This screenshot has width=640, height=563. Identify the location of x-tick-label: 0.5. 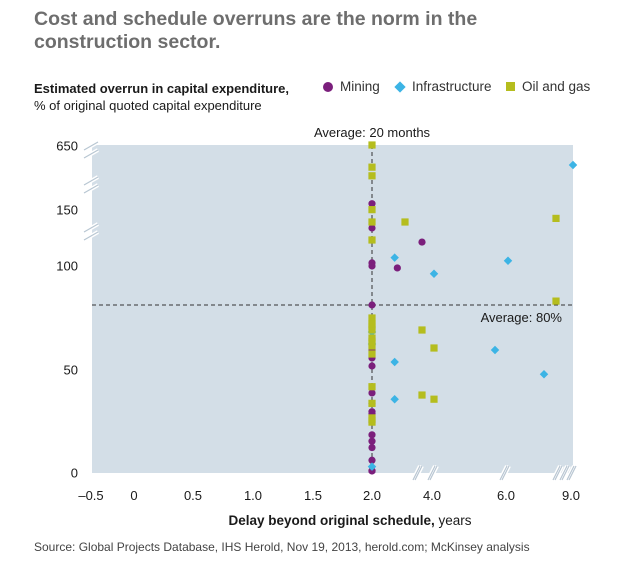
(193, 495).